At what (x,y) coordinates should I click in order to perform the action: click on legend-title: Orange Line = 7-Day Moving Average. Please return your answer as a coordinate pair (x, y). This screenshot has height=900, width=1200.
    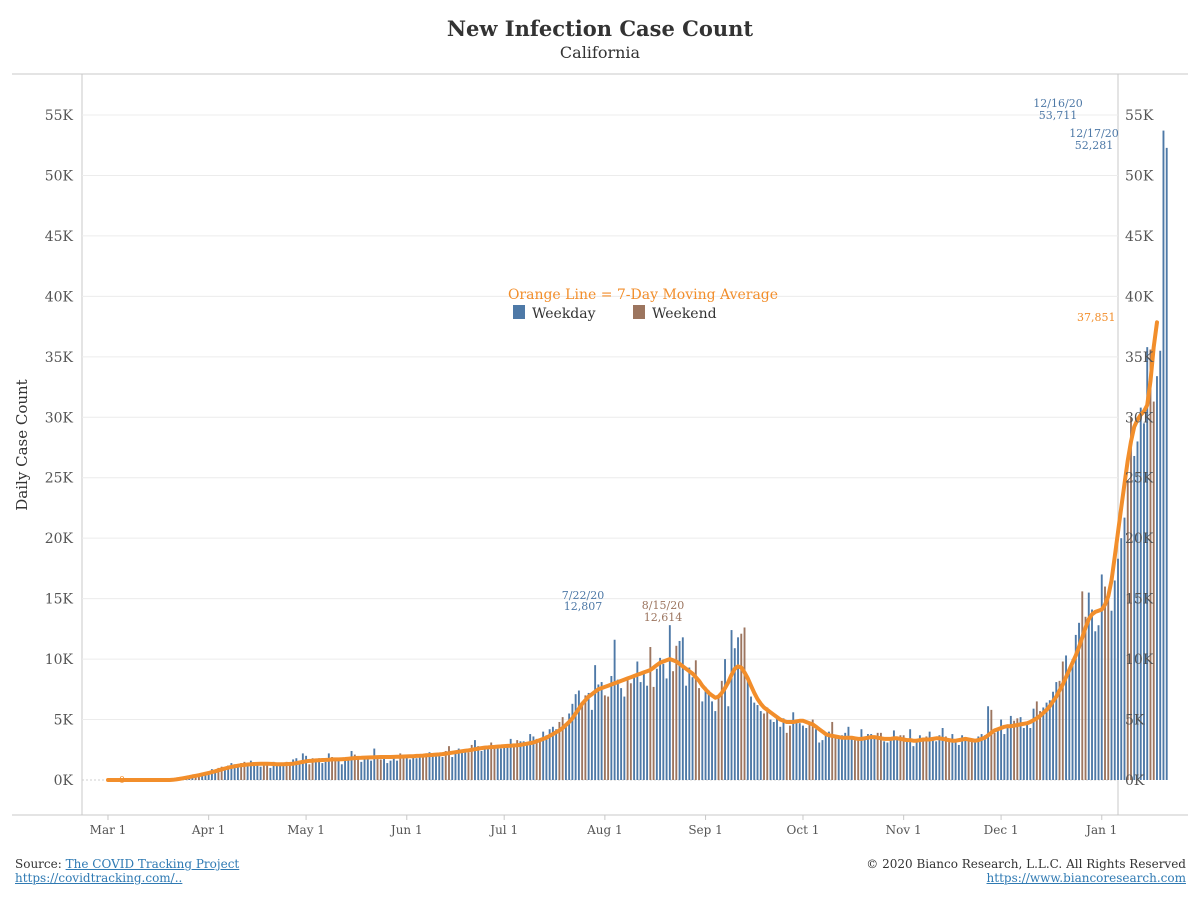
    Looking at the image, I should click on (643, 295).